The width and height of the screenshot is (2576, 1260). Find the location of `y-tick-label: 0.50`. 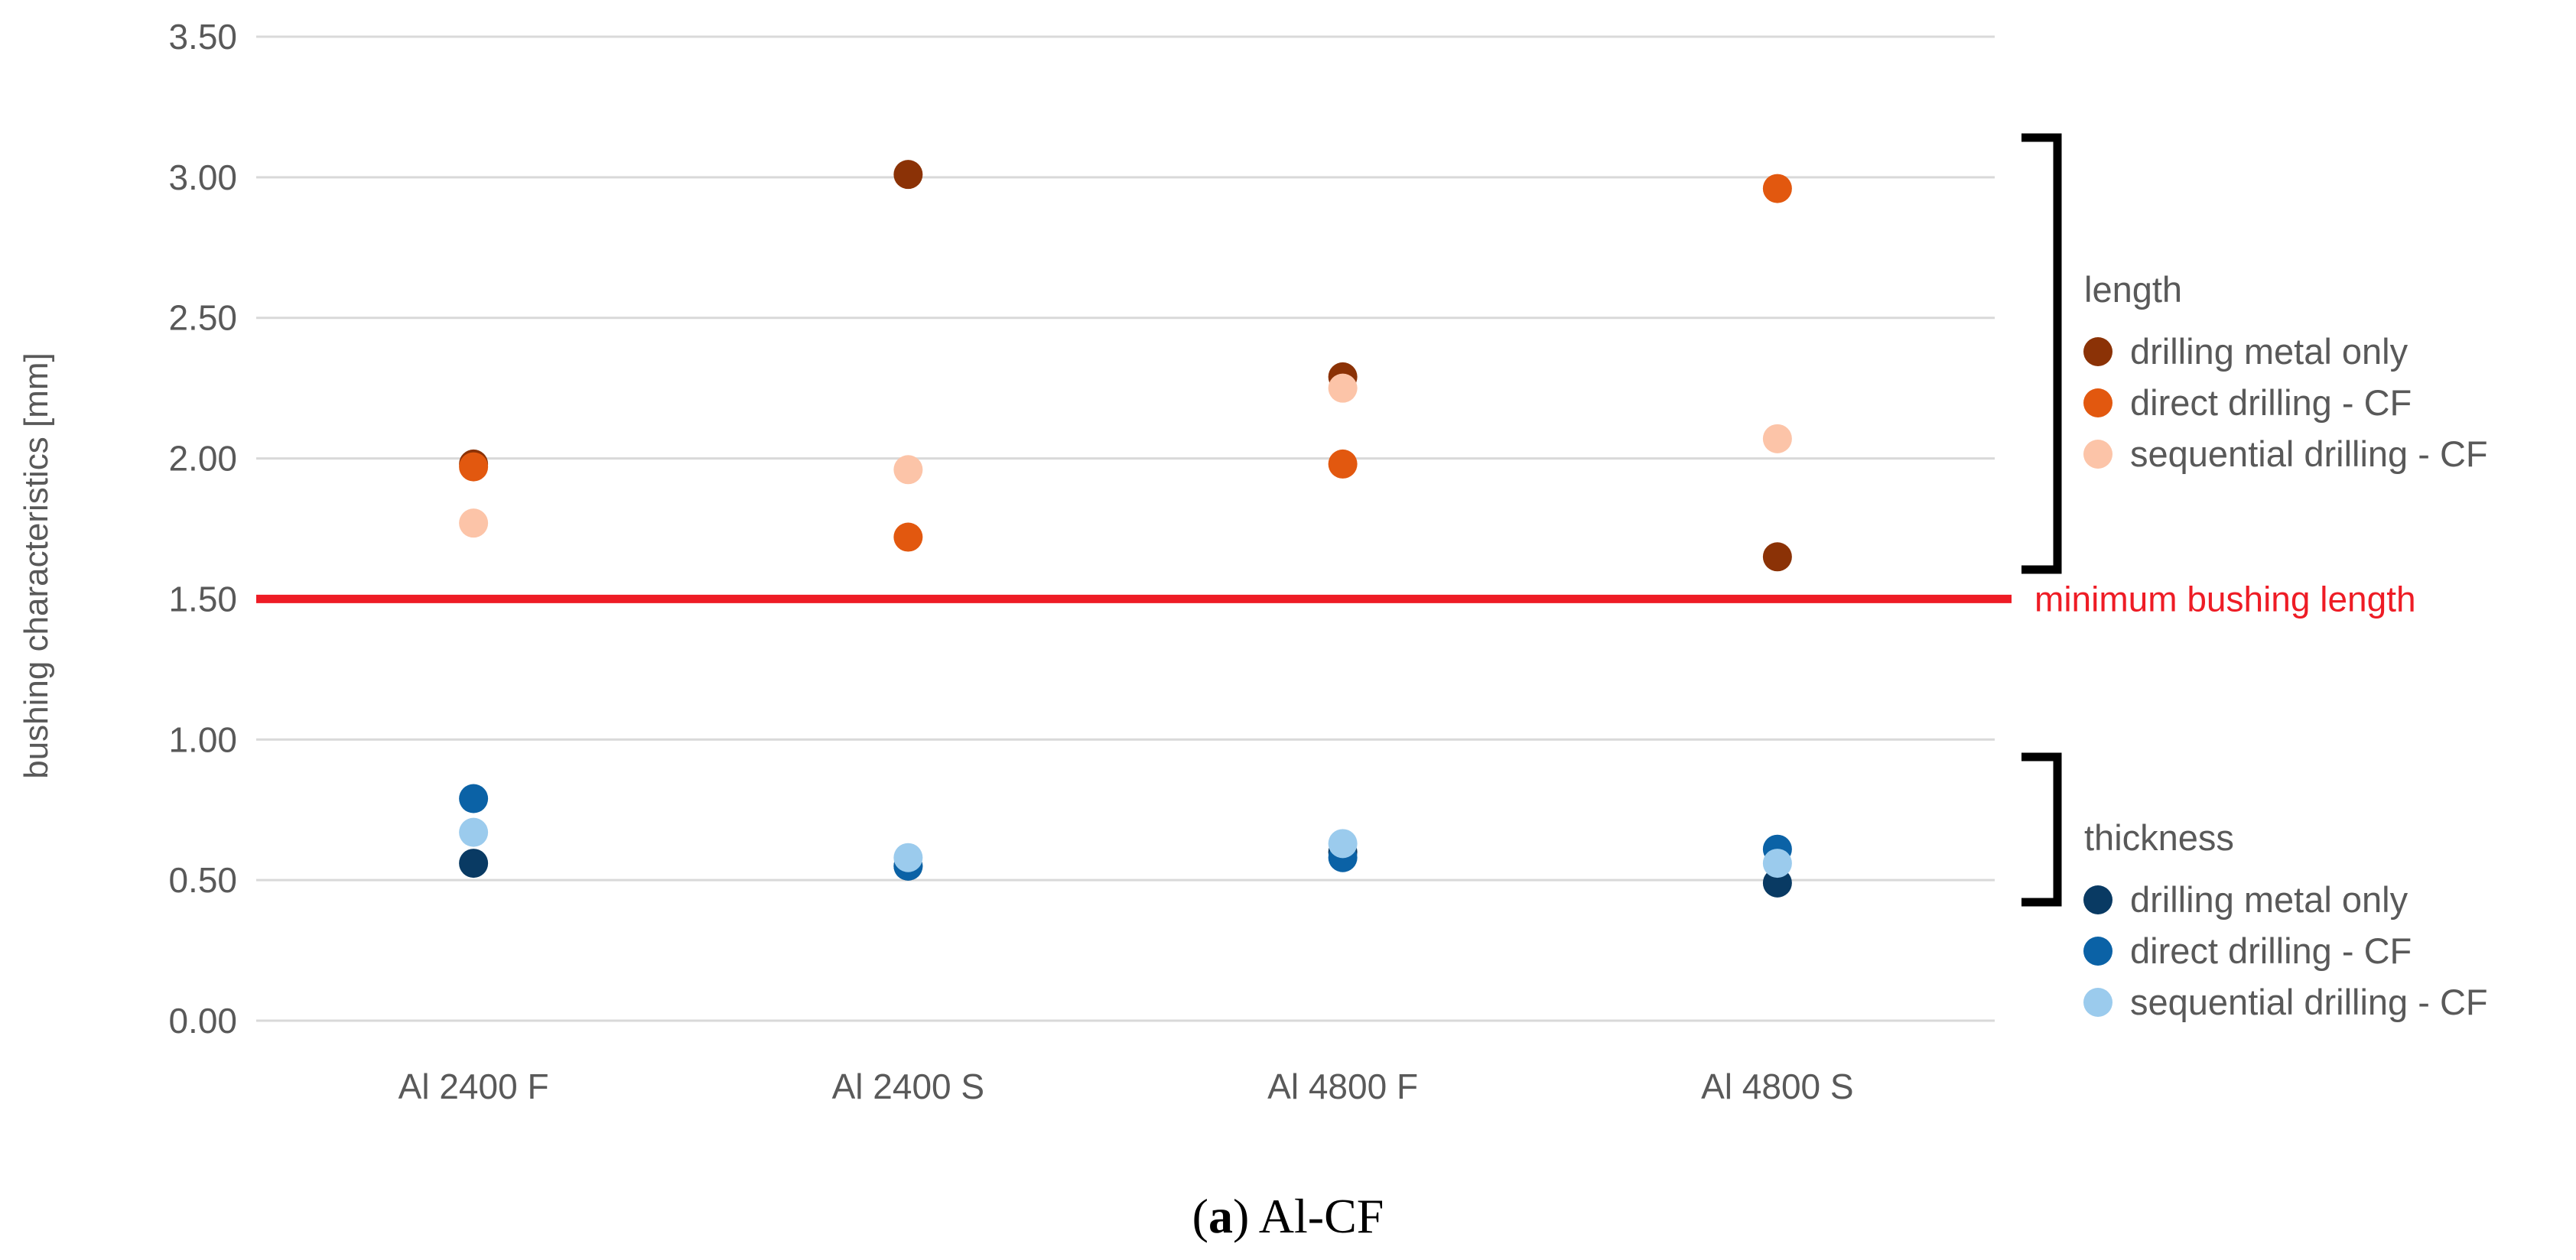

y-tick-label: 0.50 is located at coordinates (202, 880).